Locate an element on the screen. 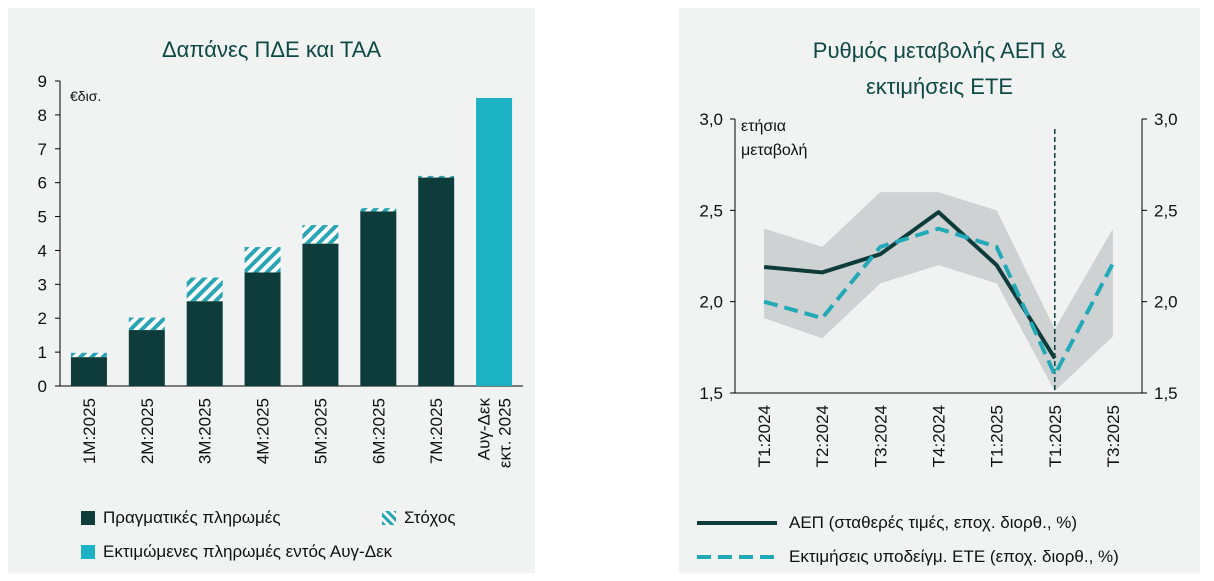  y-tick-label: 7 is located at coordinates (42, 149).